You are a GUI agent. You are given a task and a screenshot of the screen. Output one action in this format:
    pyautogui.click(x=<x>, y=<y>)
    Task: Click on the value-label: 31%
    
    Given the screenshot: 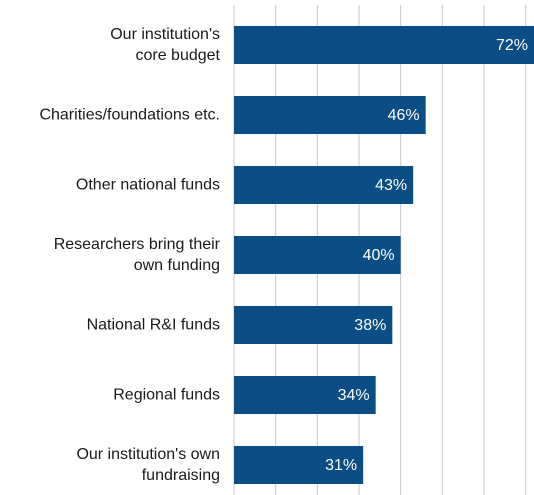 What is the action you would take?
    pyautogui.click(x=341, y=465)
    